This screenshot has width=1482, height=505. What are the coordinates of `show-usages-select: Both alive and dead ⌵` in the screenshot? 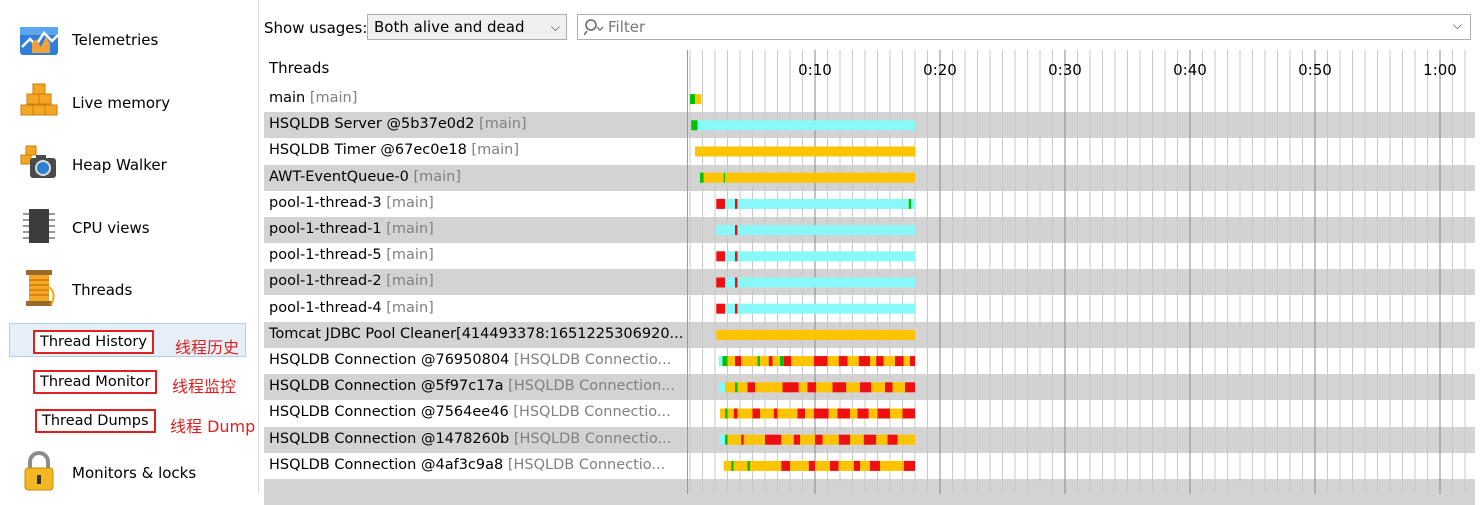 It's located at (467, 27).